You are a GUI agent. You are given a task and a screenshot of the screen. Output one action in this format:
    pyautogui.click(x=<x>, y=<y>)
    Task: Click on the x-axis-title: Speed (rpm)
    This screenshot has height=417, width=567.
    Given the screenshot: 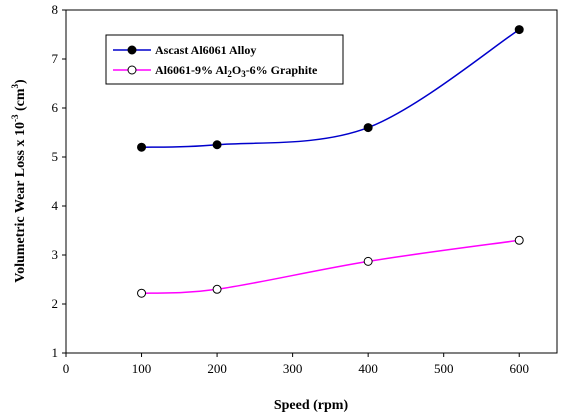 What is the action you would take?
    pyautogui.click(x=311, y=405)
    